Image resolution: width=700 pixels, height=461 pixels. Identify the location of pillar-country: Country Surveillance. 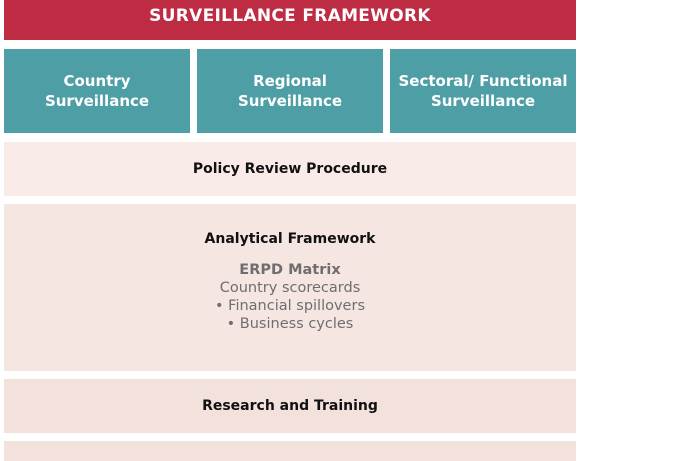
(97, 91).